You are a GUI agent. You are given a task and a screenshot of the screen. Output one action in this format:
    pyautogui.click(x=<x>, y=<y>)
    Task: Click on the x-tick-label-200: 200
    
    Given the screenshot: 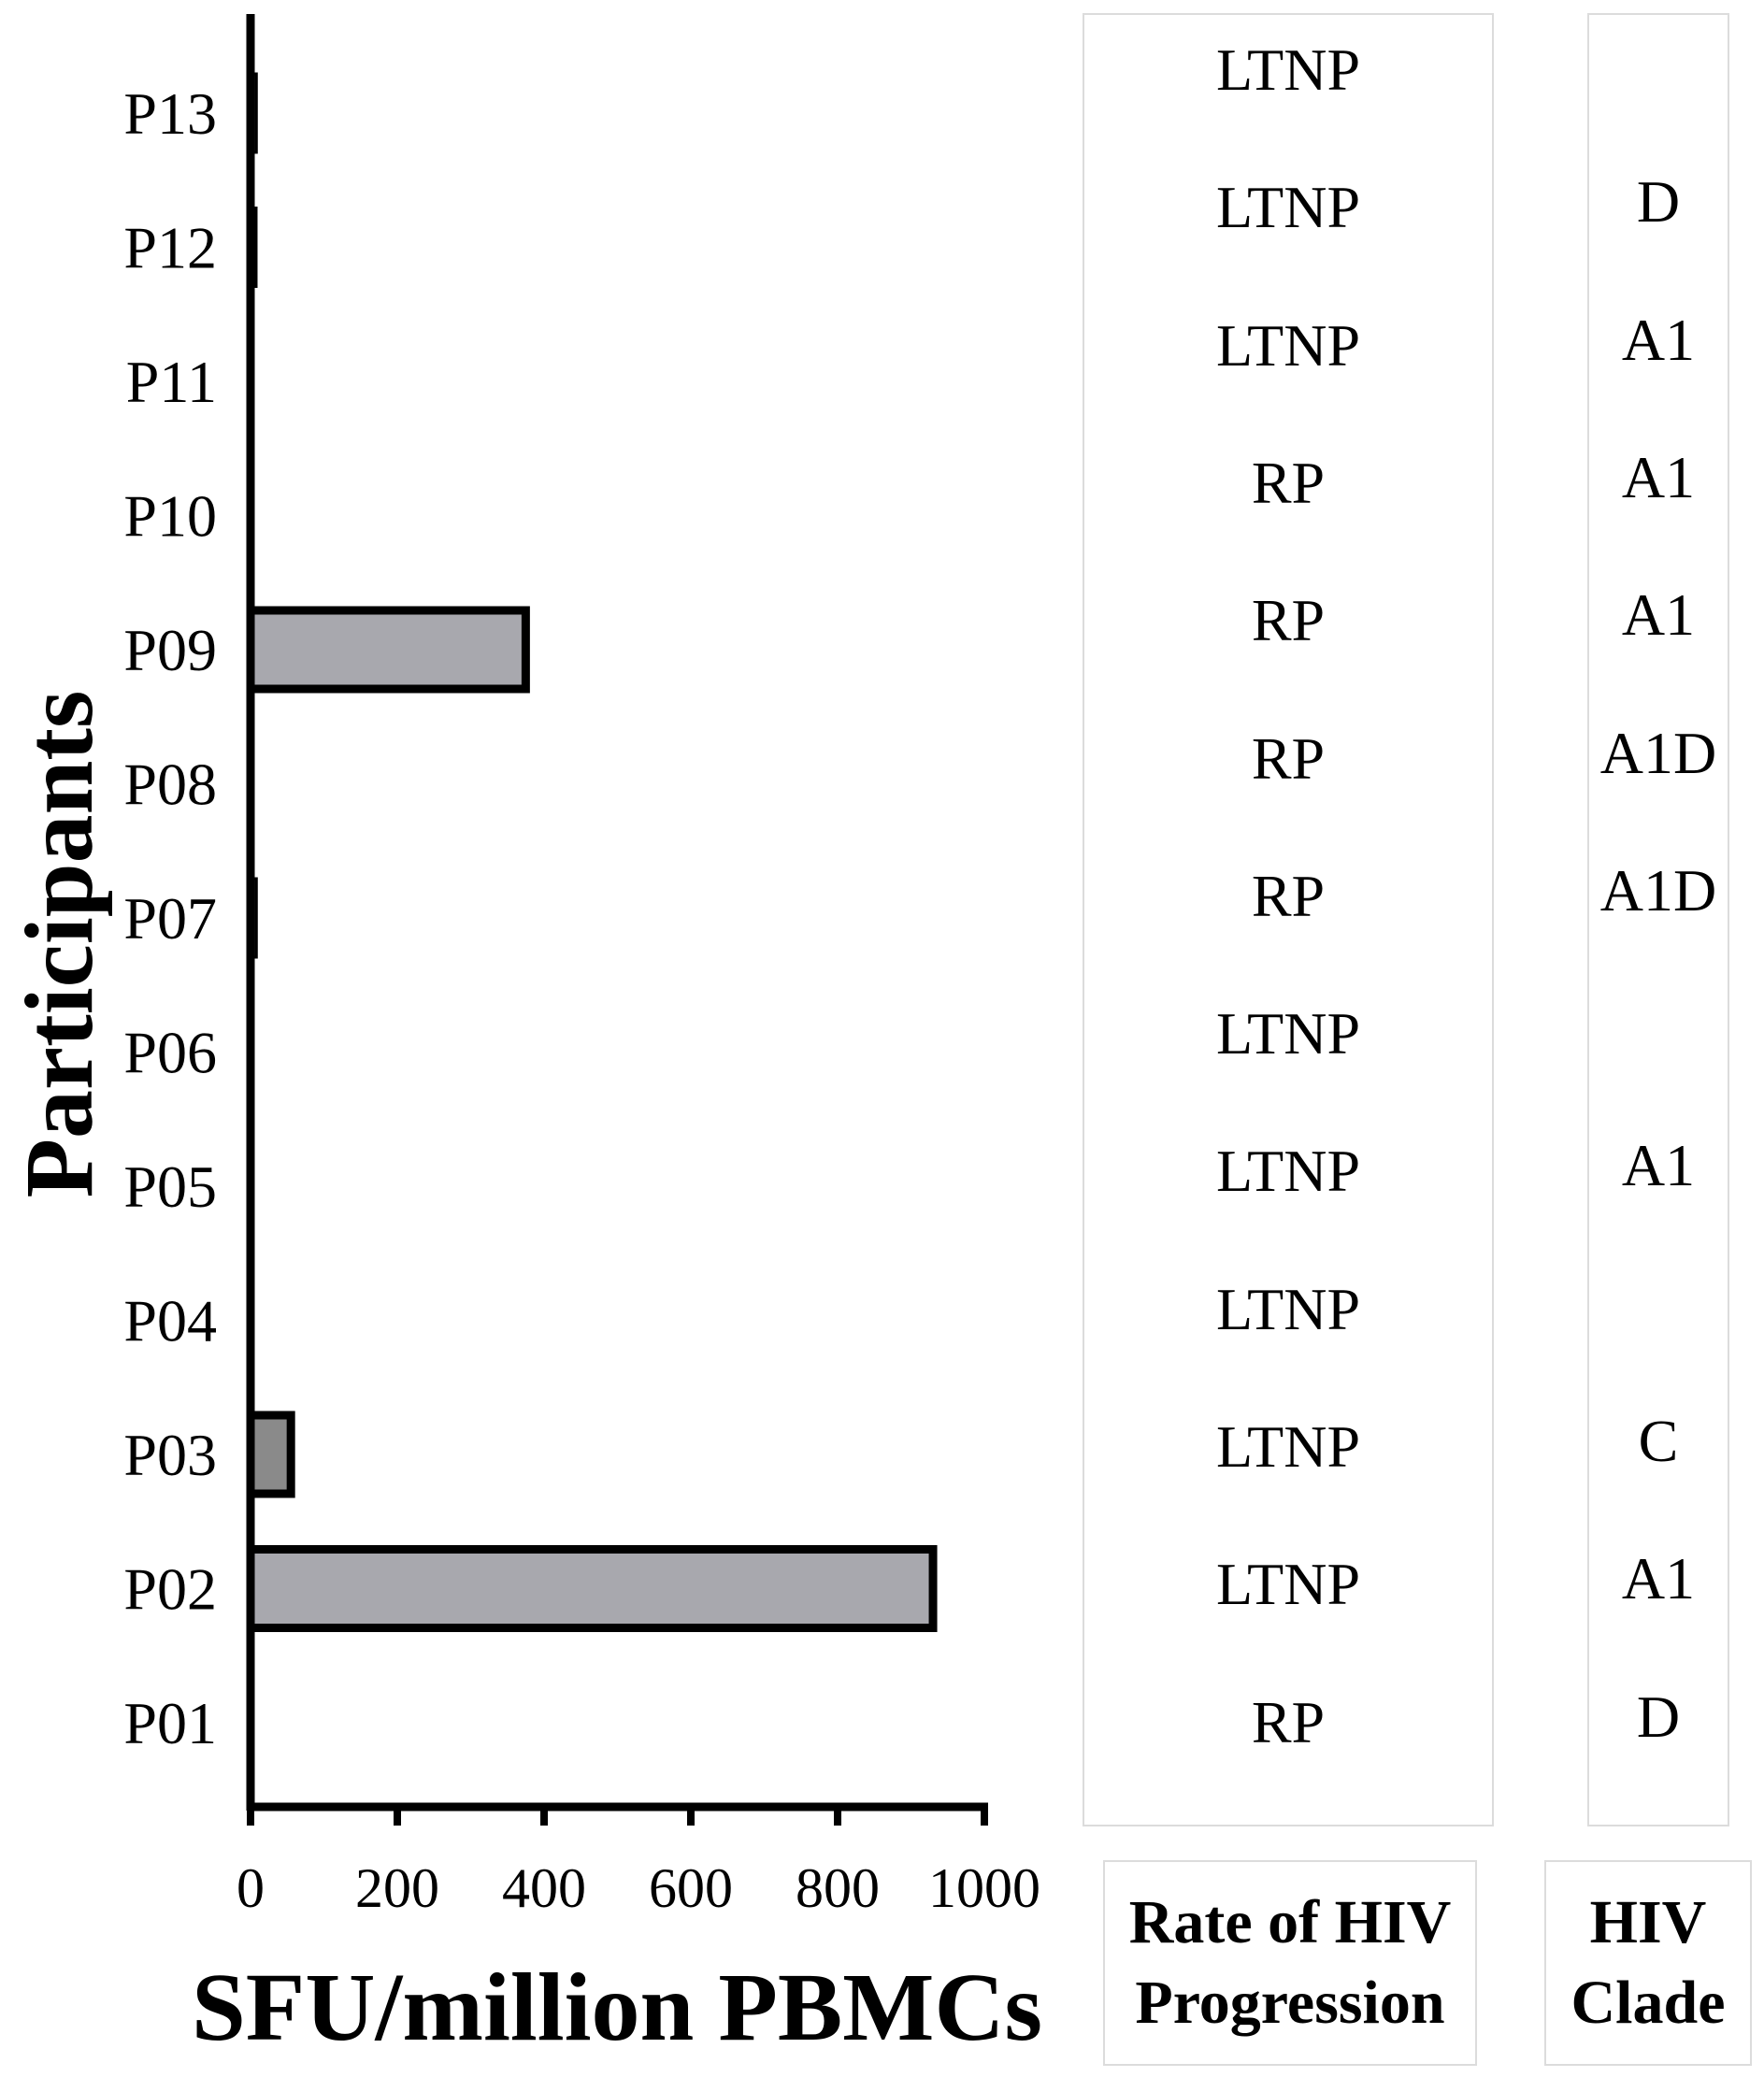 What is the action you would take?
    pyautogui.click(x=397, y=1888)
    